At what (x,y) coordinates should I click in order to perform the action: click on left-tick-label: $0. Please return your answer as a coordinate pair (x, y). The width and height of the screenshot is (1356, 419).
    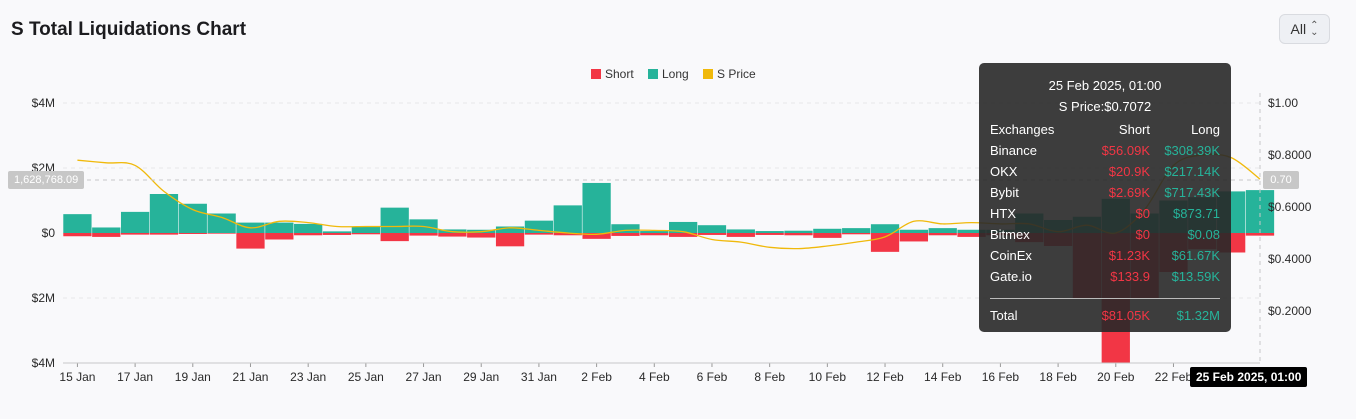
    Looking at the image, I should click on (49, 233).